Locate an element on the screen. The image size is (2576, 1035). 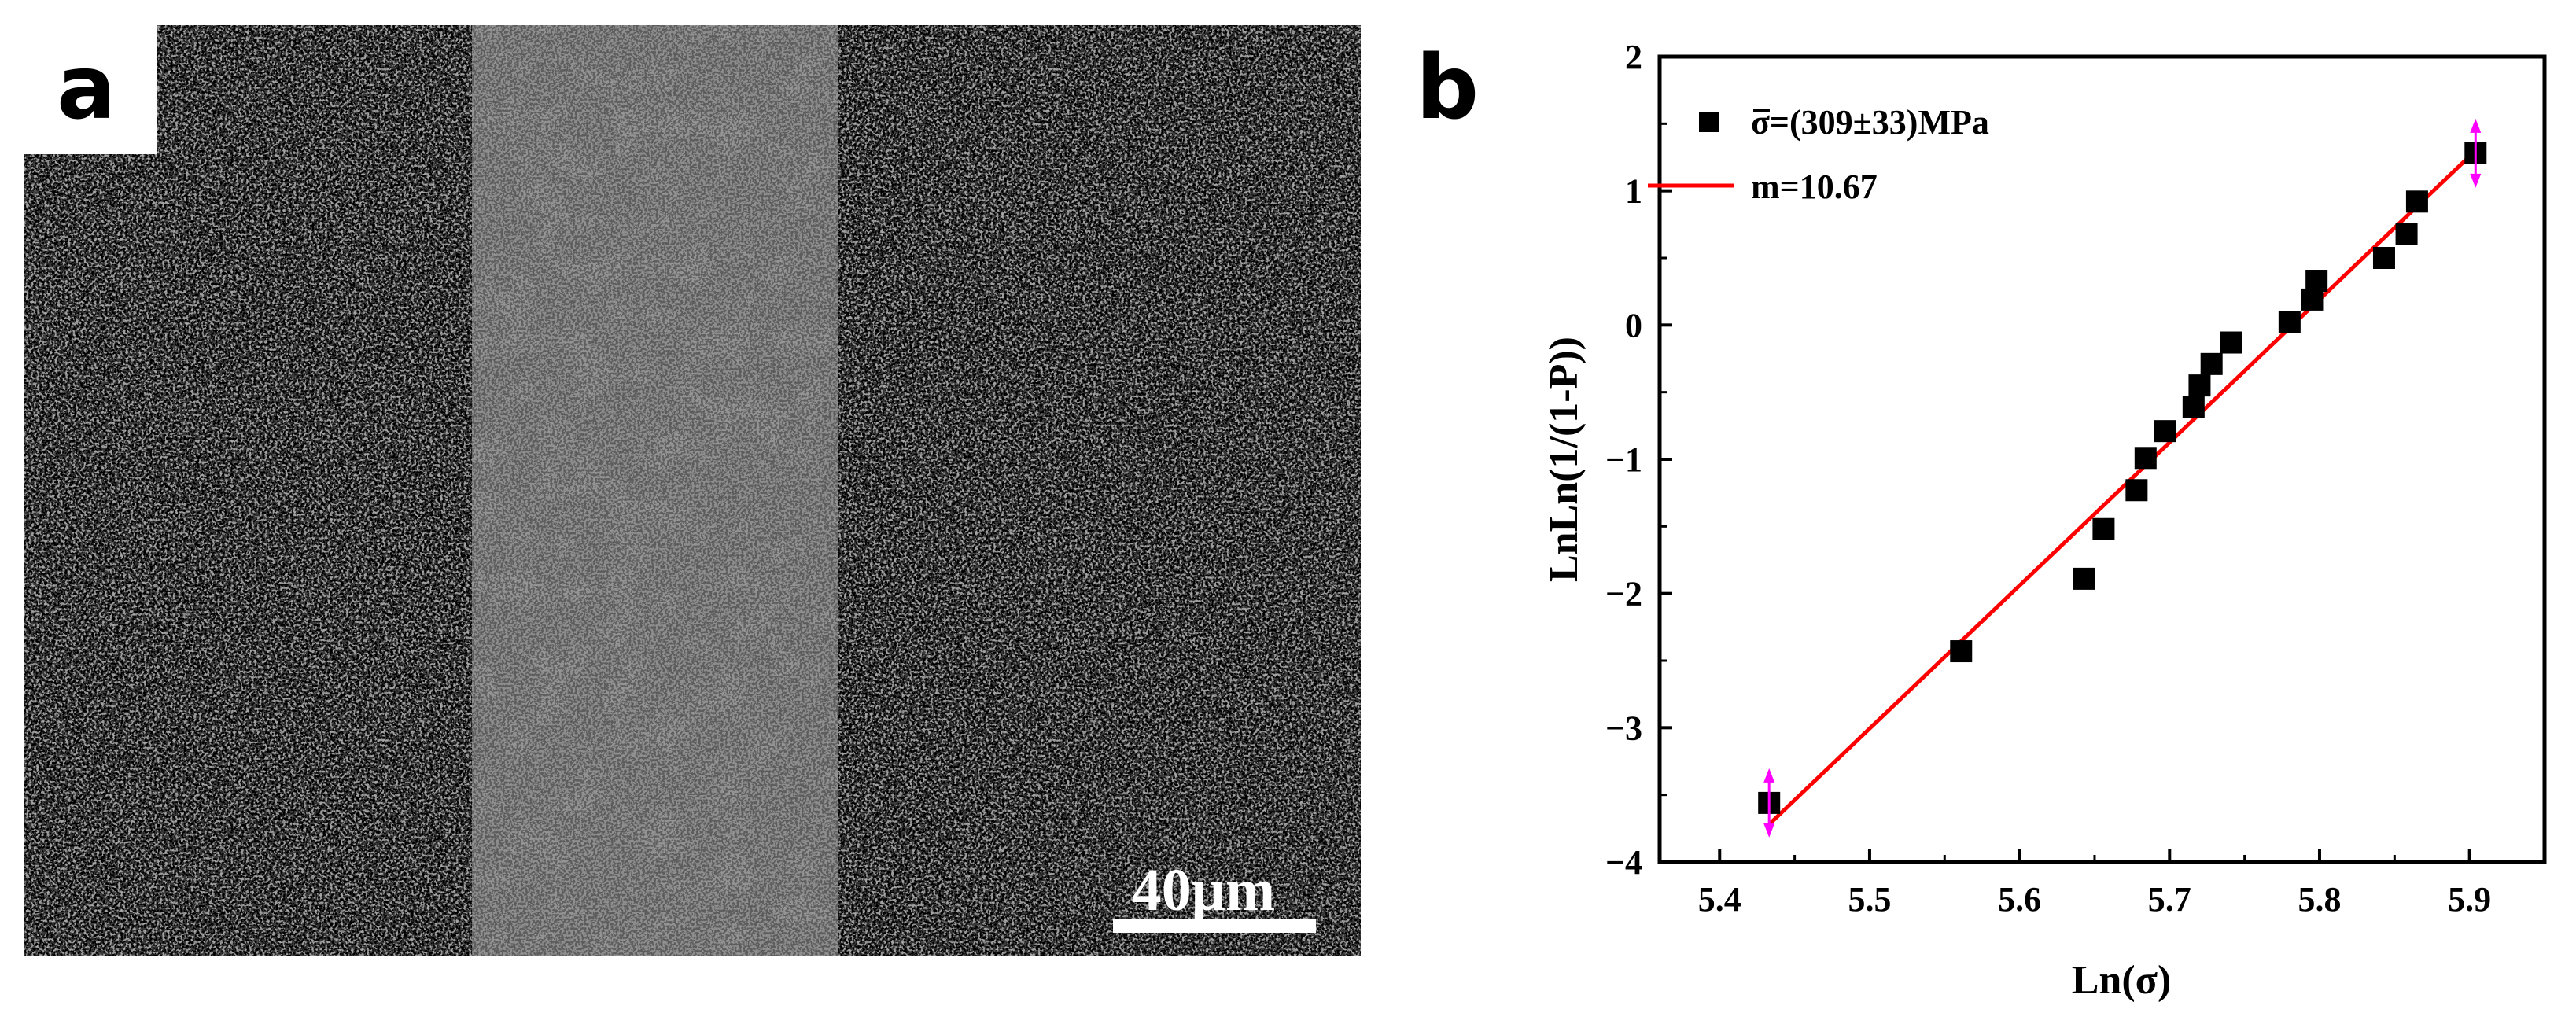
y-tick-label: −2 is located at coordinates (1623, 594).